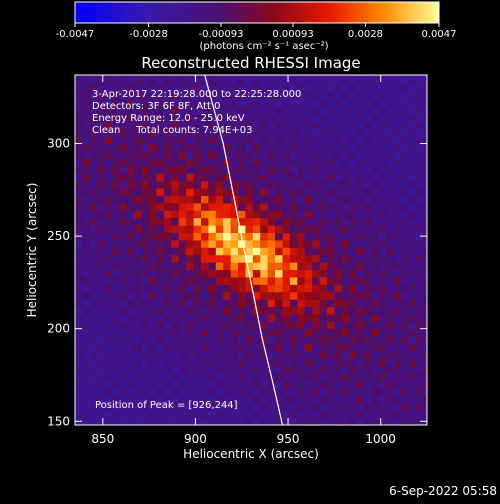 The image size is (500, 504). What do you see at coordinates (148, 34) in the screenshot?
I see `colorbar-tick-label: -0.0028` at bounding box center [148, 34].